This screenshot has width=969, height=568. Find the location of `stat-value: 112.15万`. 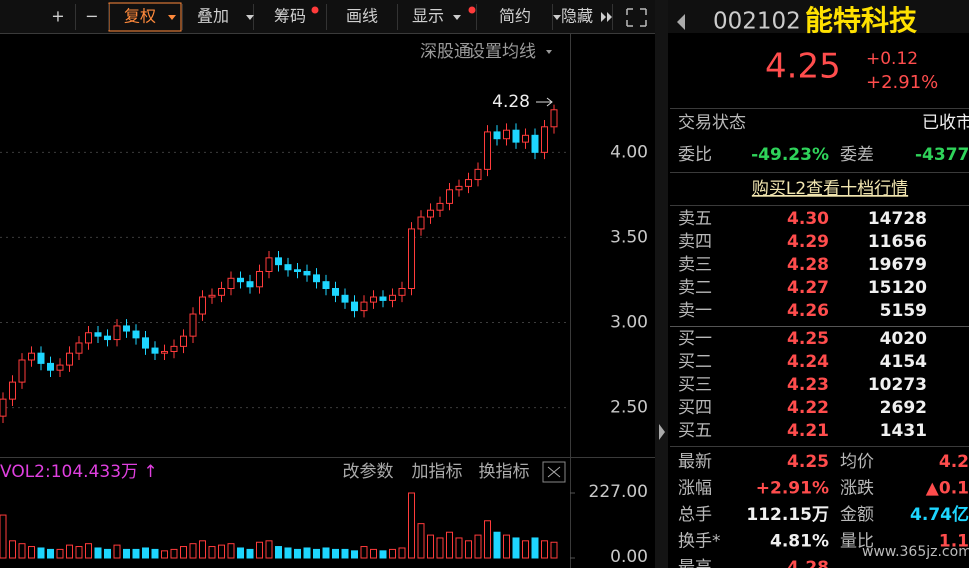

stat-value: 112.15万 is located at coordinates (787, 515).